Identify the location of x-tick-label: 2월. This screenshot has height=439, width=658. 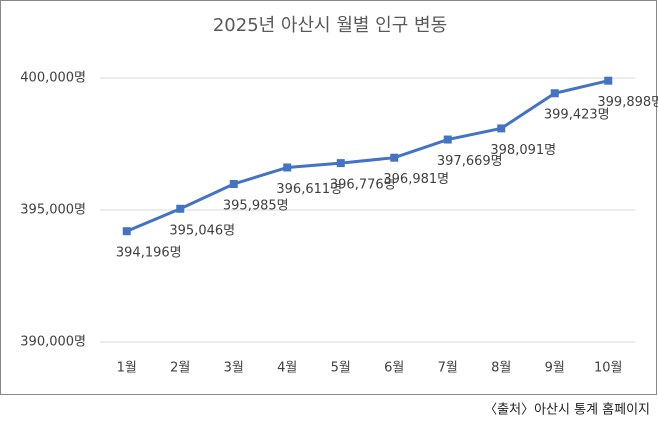
(180, 368).